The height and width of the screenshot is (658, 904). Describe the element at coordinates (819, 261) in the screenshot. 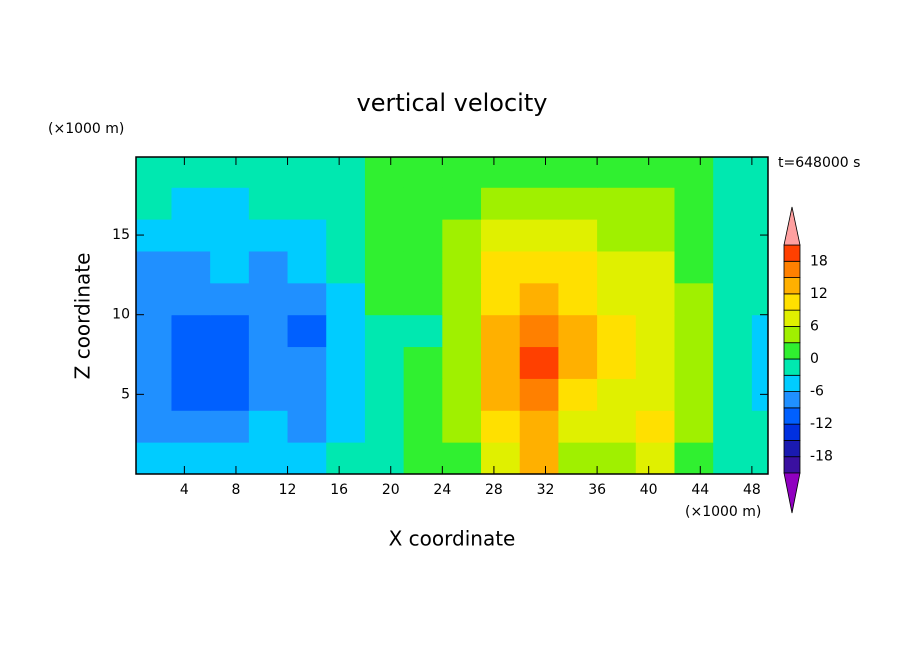

I see `colorbar-label: 18` at that location.